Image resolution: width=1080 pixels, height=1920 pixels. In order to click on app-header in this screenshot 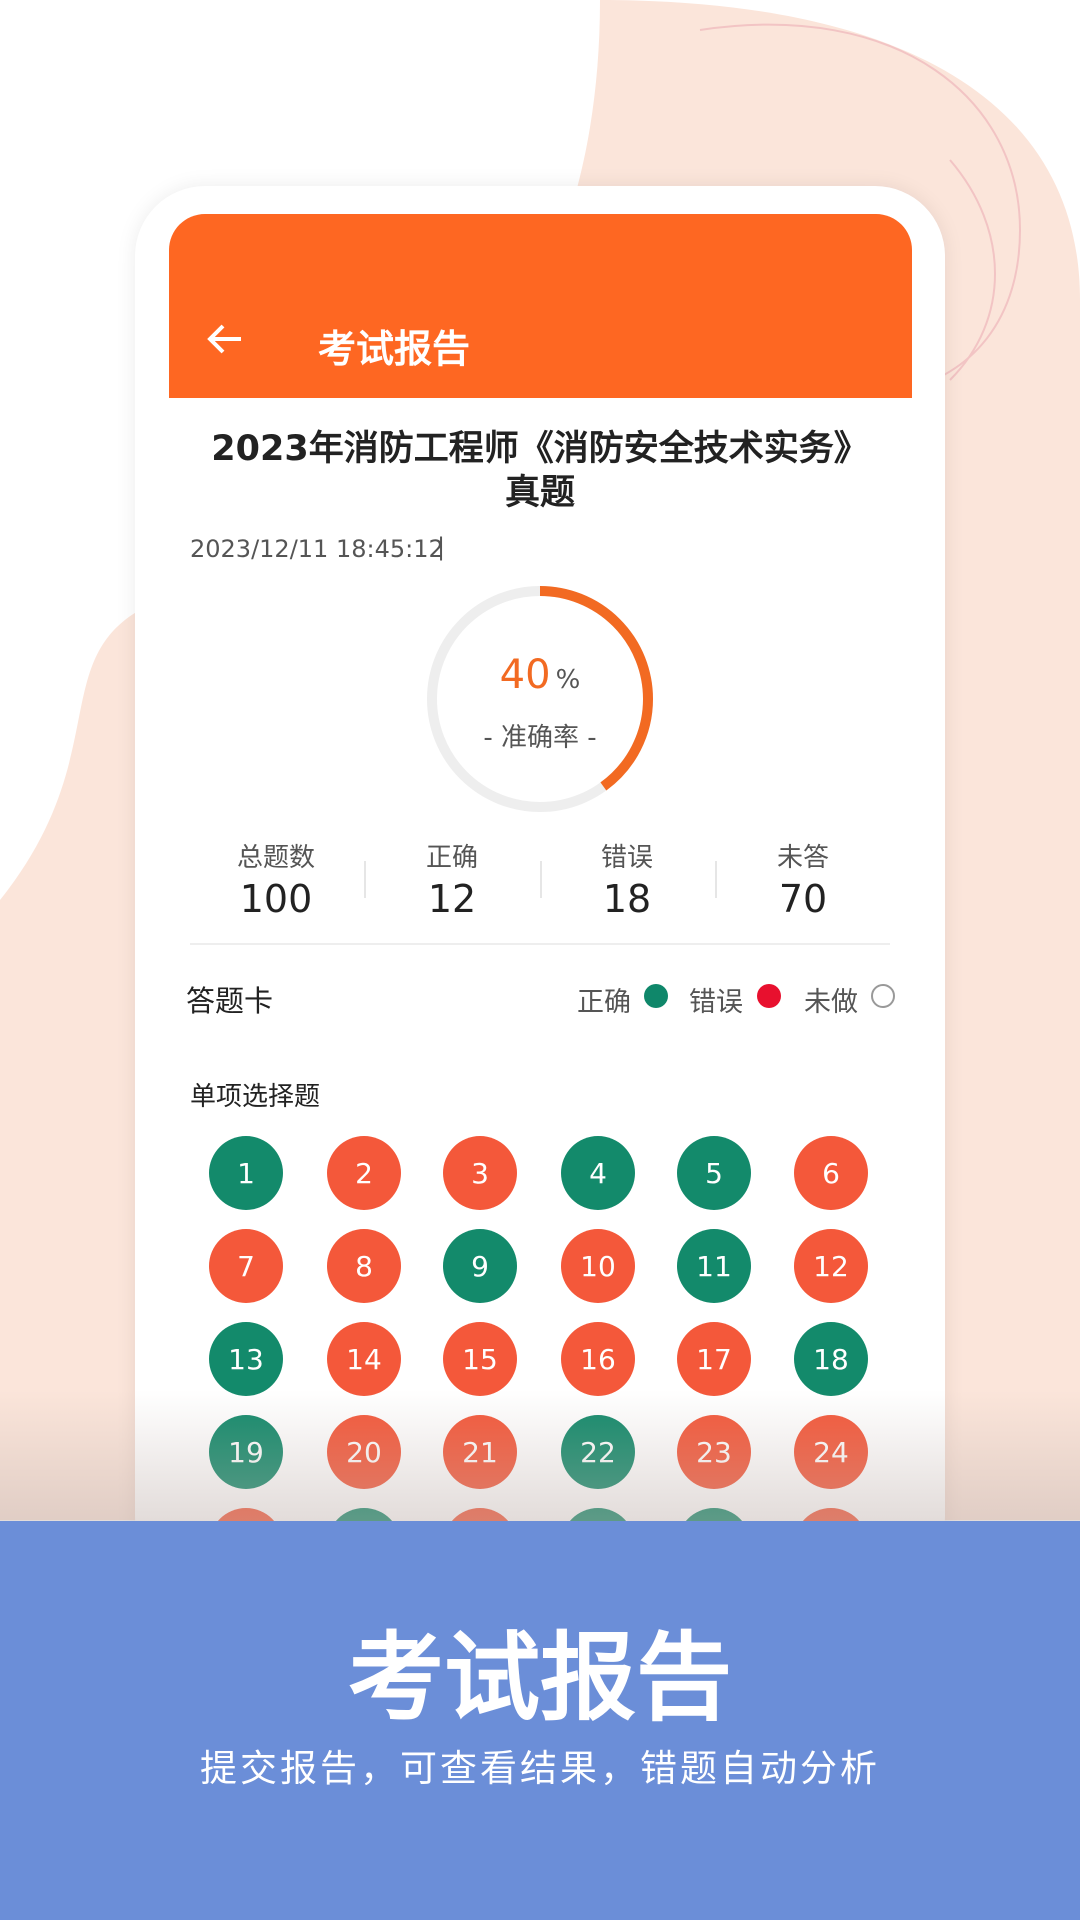, I will do `click(540, 306)`.